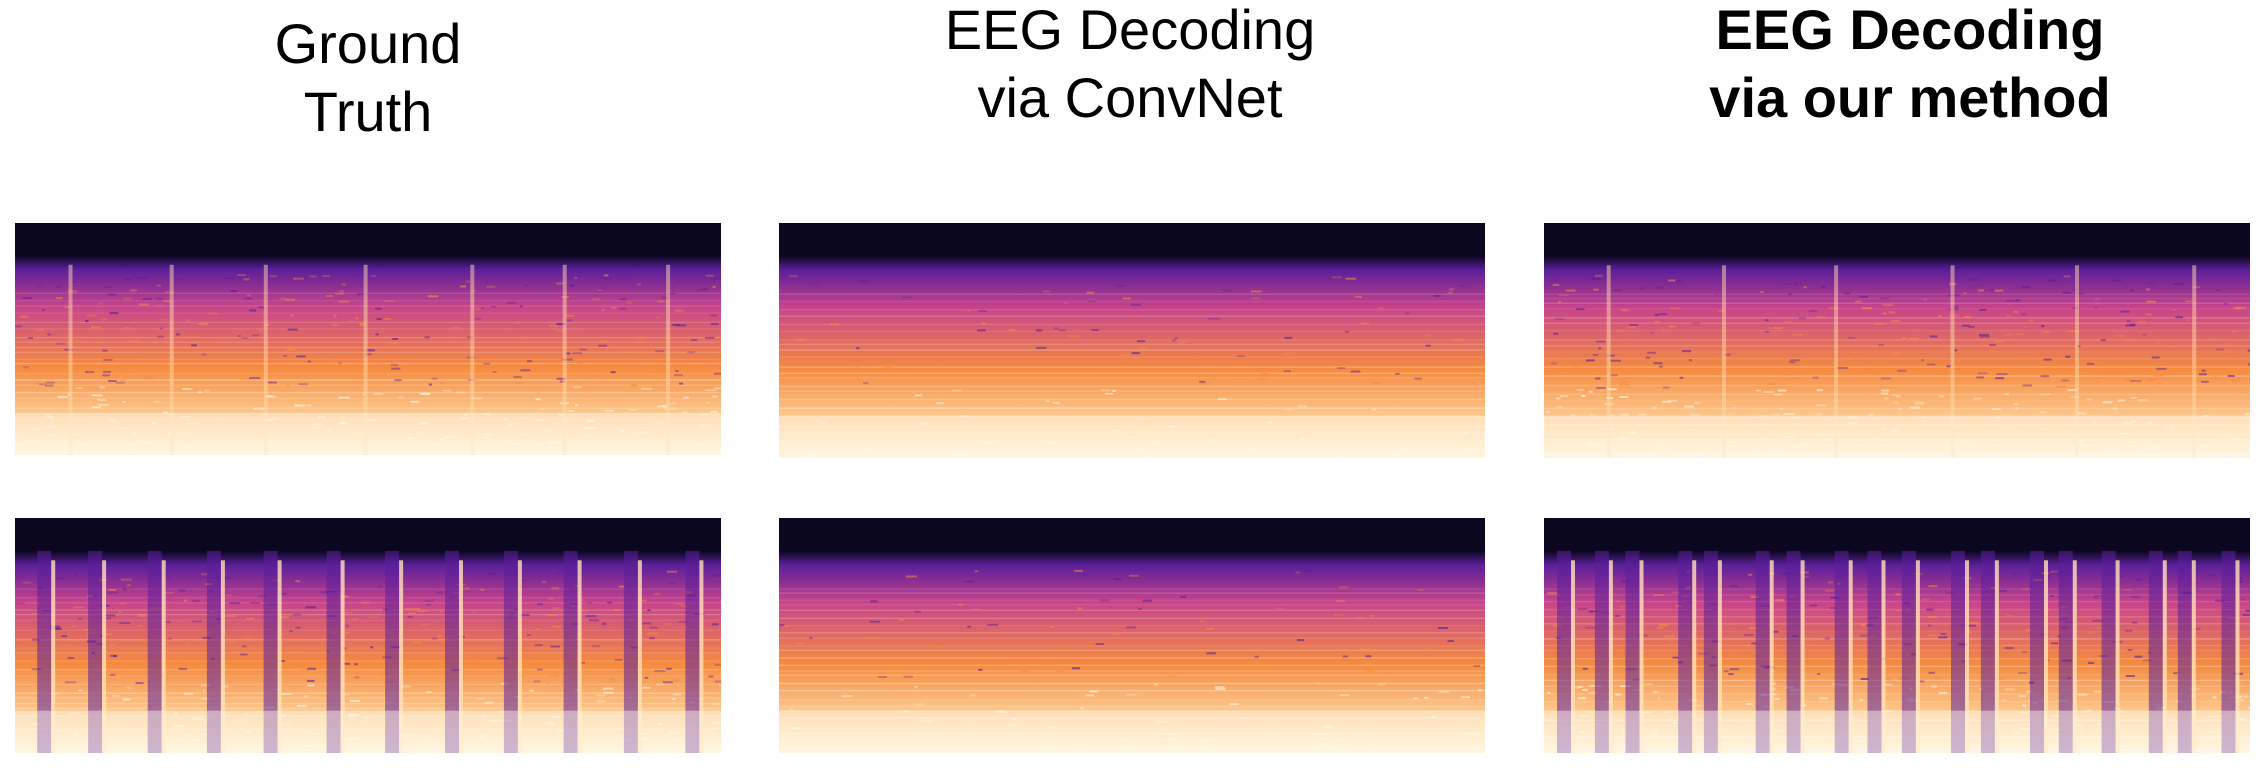 The width and height of the screenshot is (2265, 784). I want to click on title-line: via ConvNet, so click(1130, 97).